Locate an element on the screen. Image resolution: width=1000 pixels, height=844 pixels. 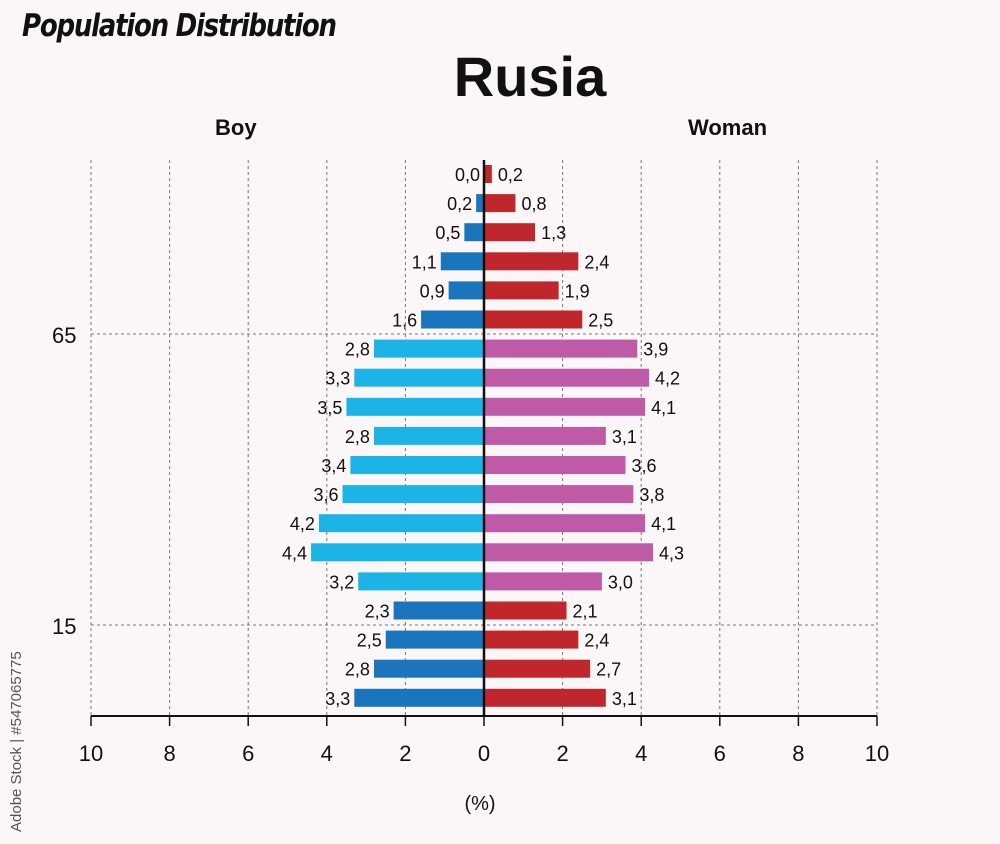
woman-value-label: 2,7 is located at coordinates (608, 670).